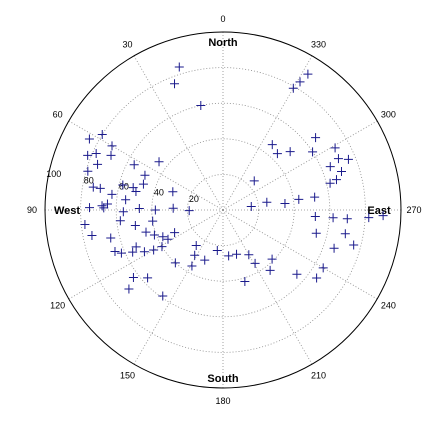 This screenshot has height=423, width=443. Describe the element at coordinates (222, 379) in the screenshot. I see `compass-label-south: South` at that location.